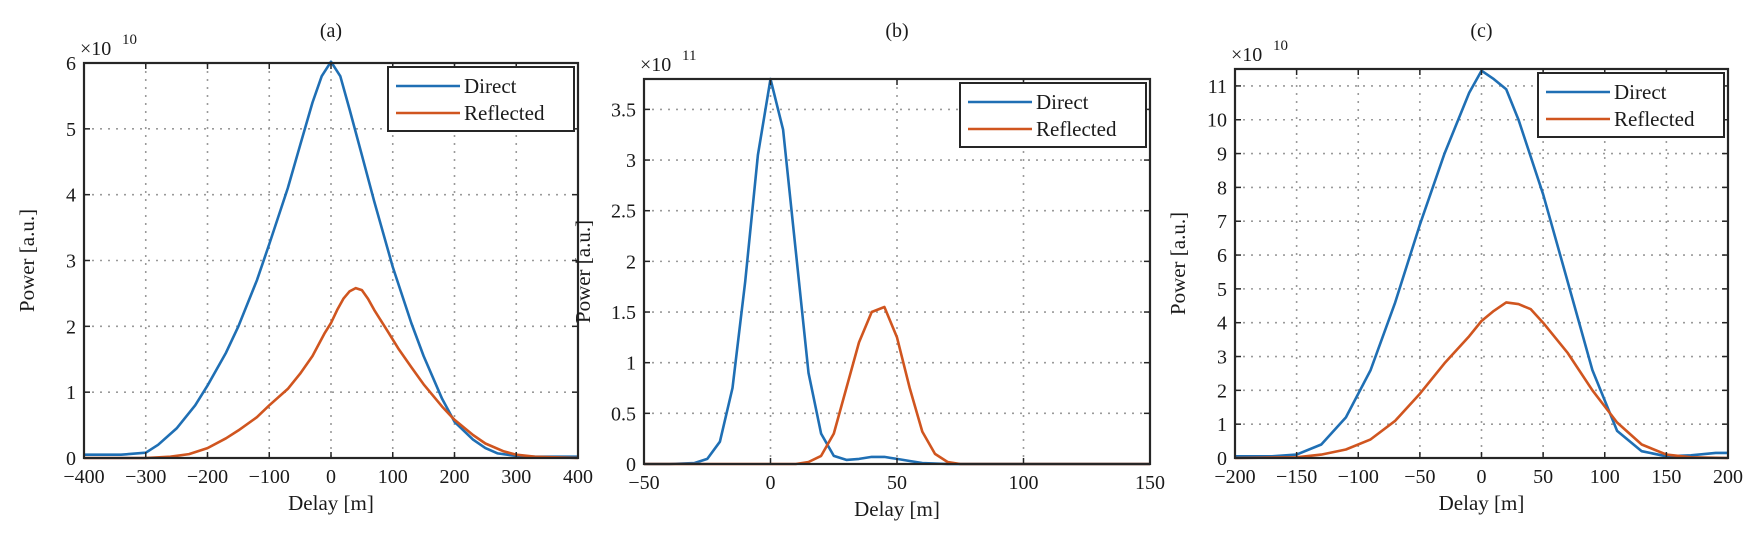  What do you see at coordinates (689, 56) in the screenshot?
I see `axis-multiplier-exponent: 11` at bounding box center [689, 56].